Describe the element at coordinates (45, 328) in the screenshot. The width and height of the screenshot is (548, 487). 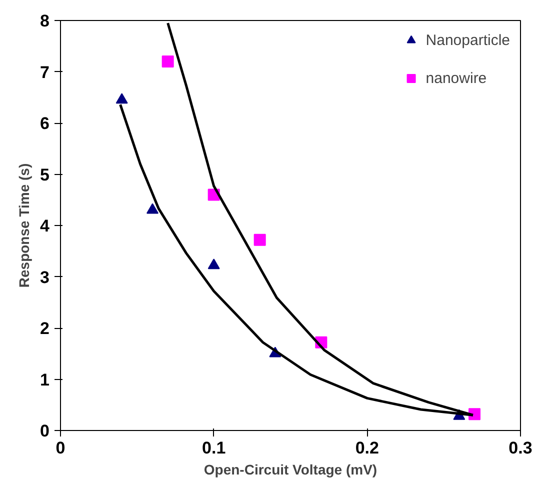
I see `y-tick-label: 2` at that location.